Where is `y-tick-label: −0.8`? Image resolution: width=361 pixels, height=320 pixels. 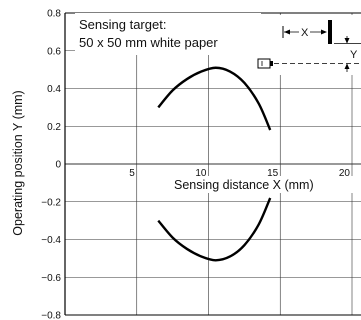
y-tick-label: −0.8 is located at coordinates (51, 315).